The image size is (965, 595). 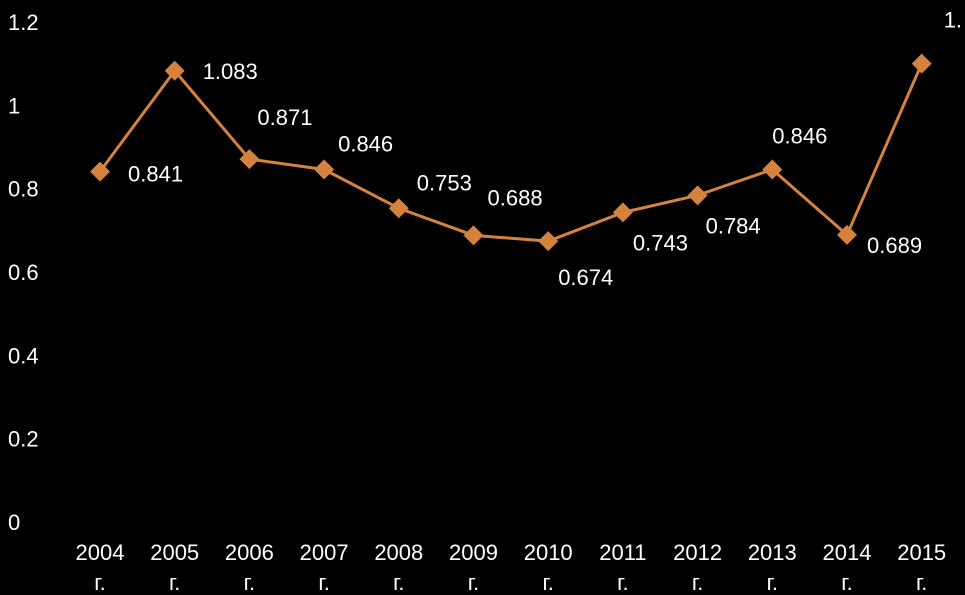 What do you see at coordinates (548, 567) in the screenshot?
I see `x-tick-label: 2010 г.` at bounding box center [548, 567].